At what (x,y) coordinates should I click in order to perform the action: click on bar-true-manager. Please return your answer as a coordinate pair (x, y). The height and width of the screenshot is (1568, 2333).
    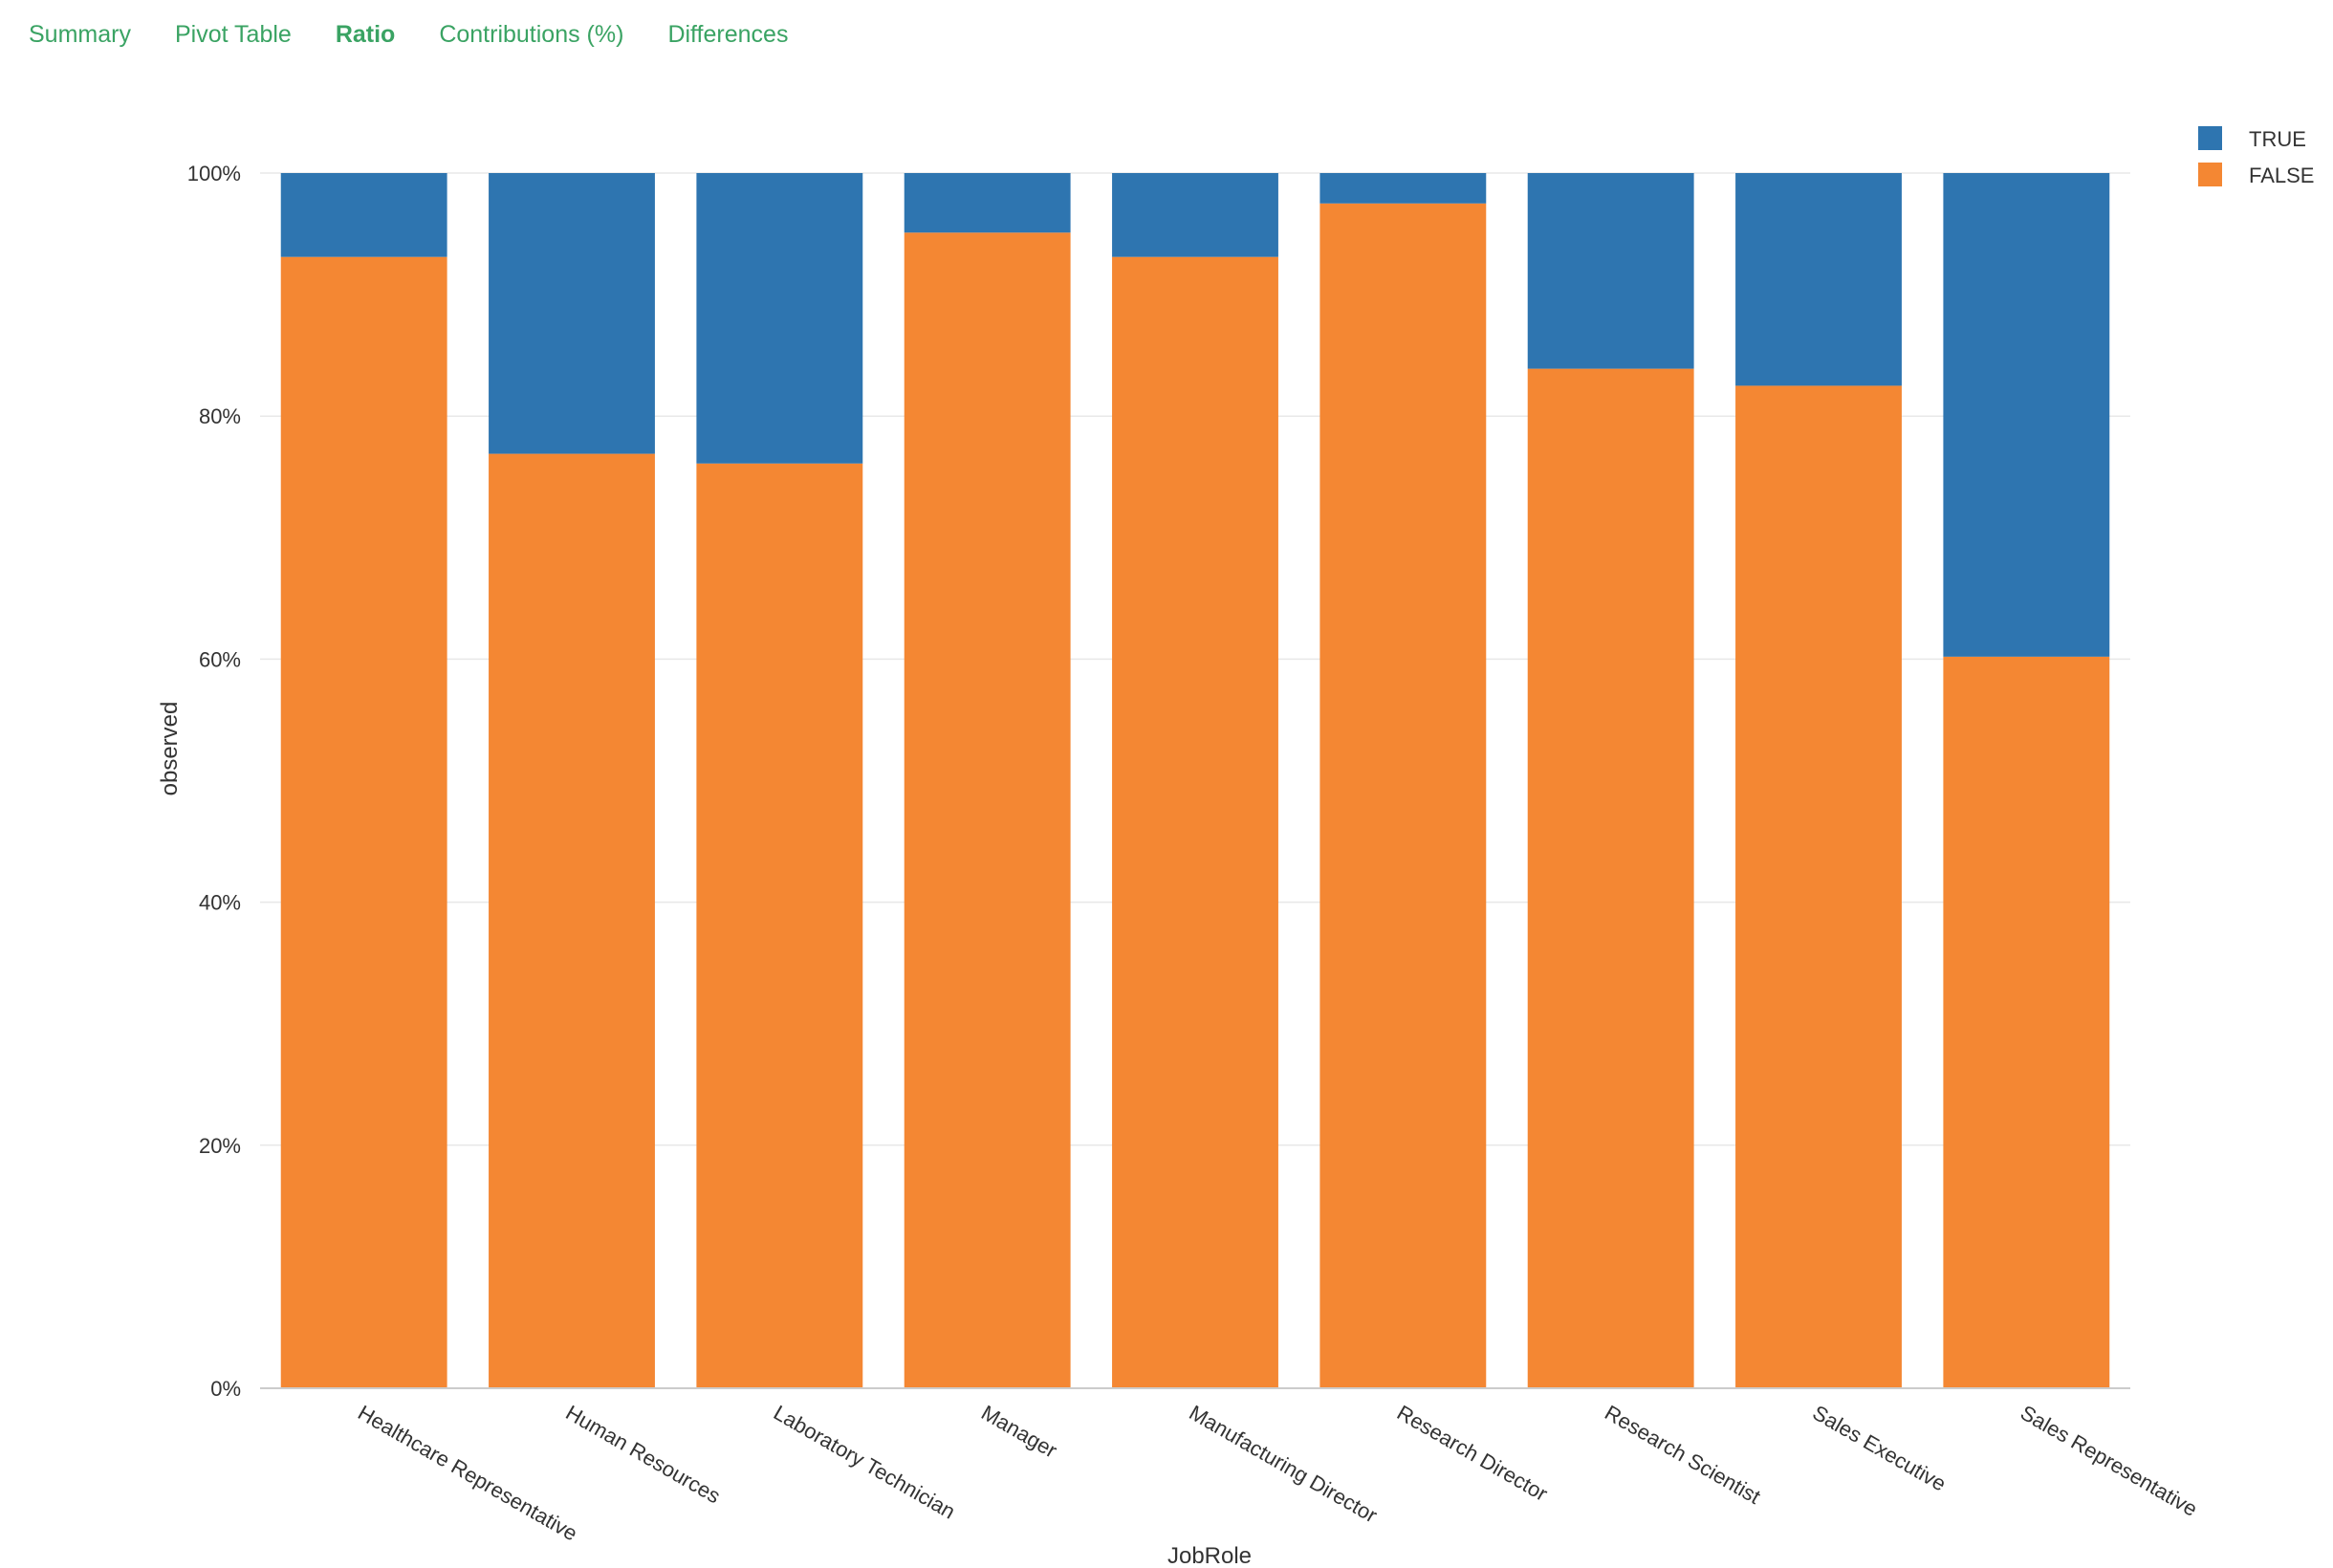
    Looking at the image, I should click on (987, 203).